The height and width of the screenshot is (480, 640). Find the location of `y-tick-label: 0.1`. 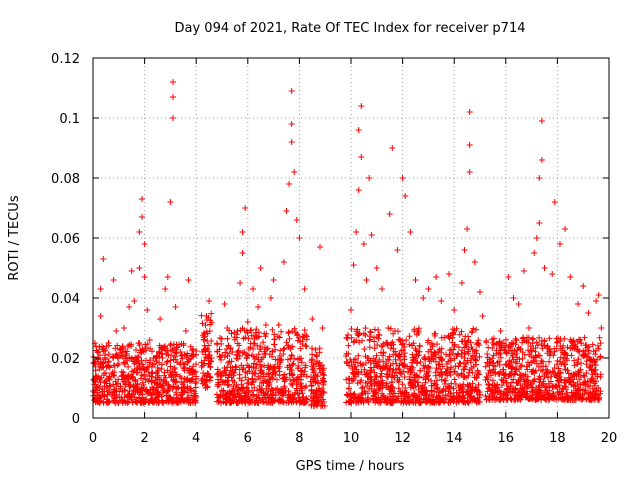

y-tick-label: 0.1 is located at coordinates (69, 119).